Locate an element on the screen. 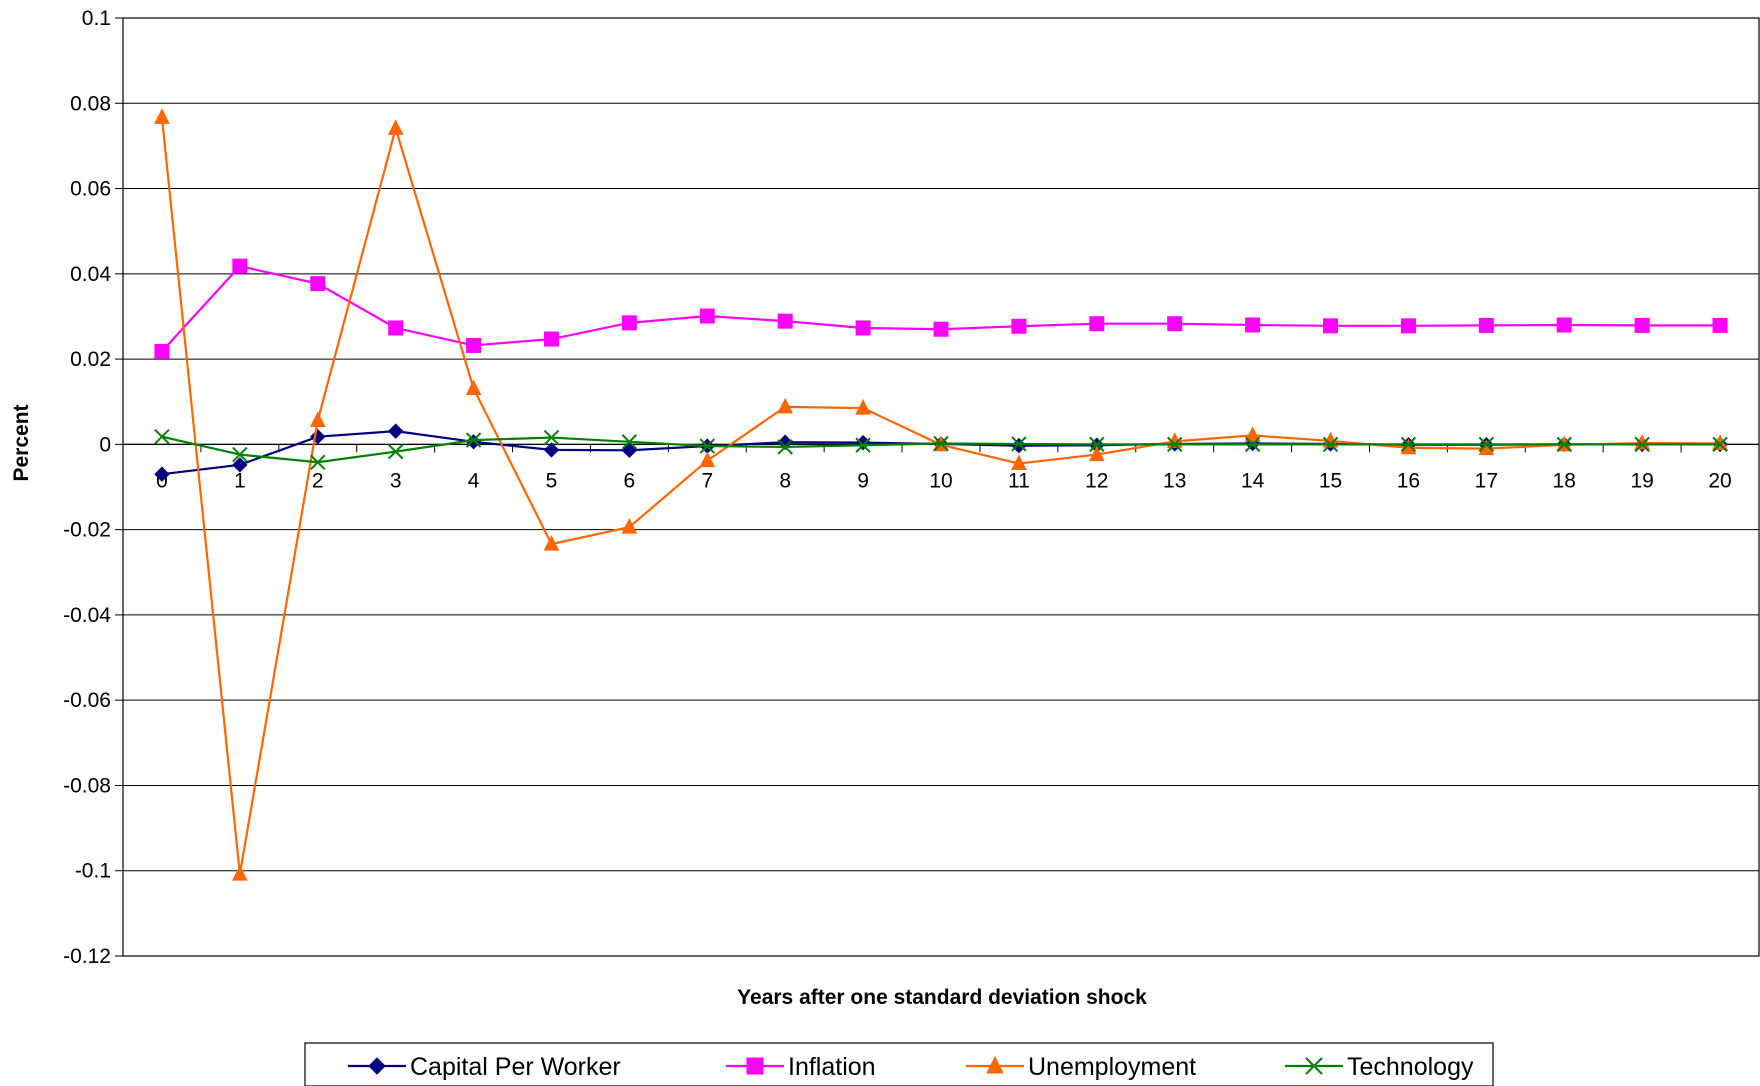 This screenshot has height=1086, width=1760. legend-box is located at coordinates (899, 1064).